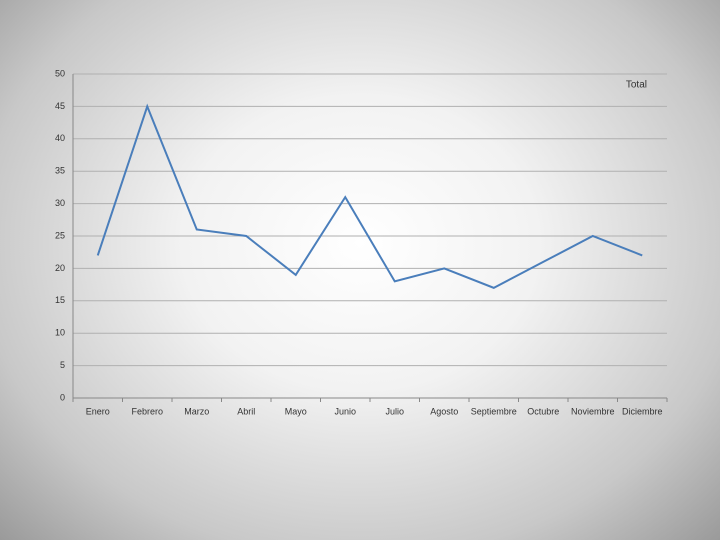 Image resolution: width=720 pixels, height=540 pixels. Describe the element at coordinates (60, 333) in the screenshot. I see `y-tick-label: 10` at that location.